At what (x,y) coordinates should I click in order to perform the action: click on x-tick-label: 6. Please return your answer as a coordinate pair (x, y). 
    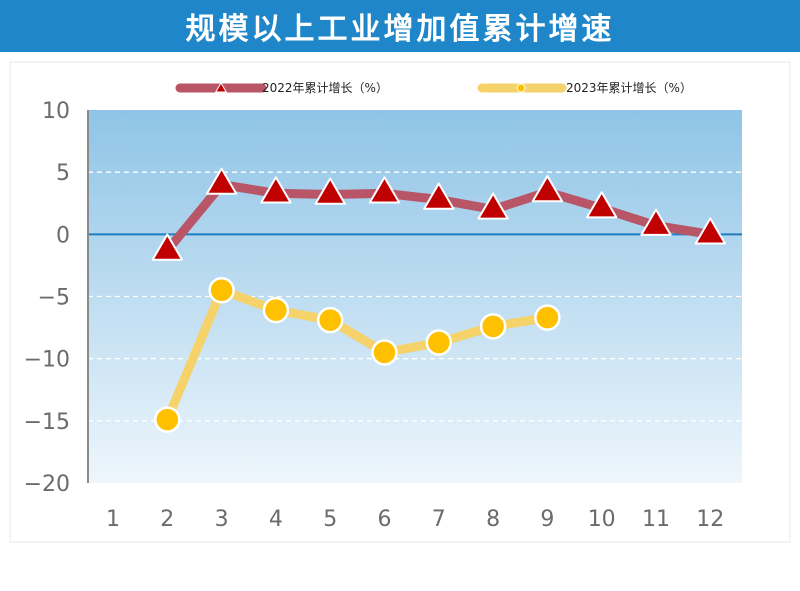
    Looking at the image, I should click on (385, 519).